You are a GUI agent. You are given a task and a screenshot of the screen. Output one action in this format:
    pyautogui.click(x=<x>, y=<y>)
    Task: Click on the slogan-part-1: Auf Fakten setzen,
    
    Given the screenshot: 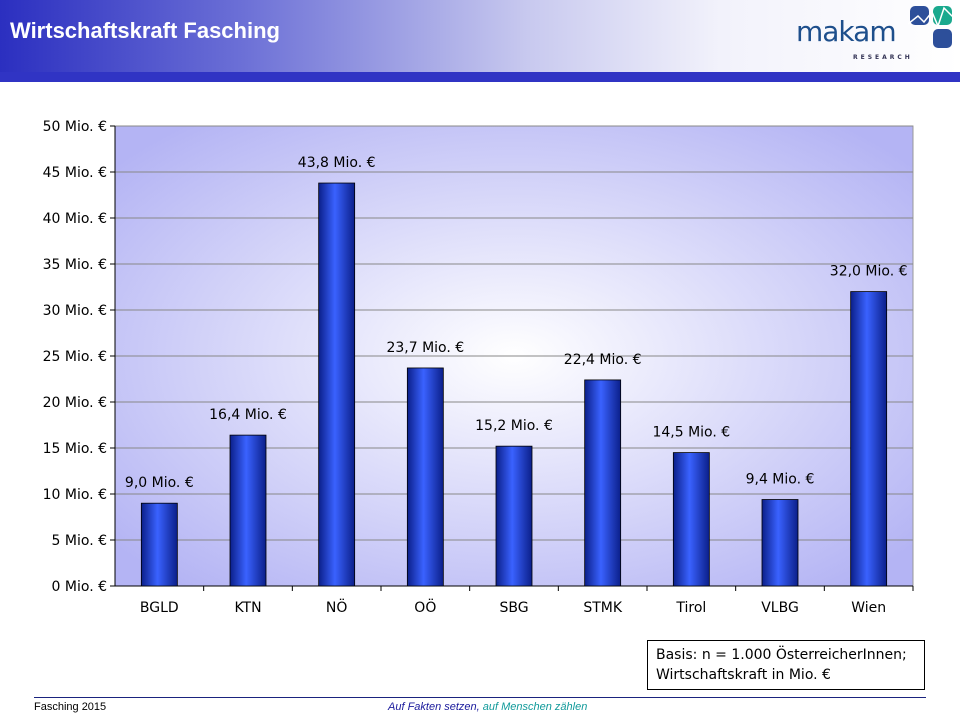 What is the action you would take?
    pyautogui.click(x=434, y=707)
    